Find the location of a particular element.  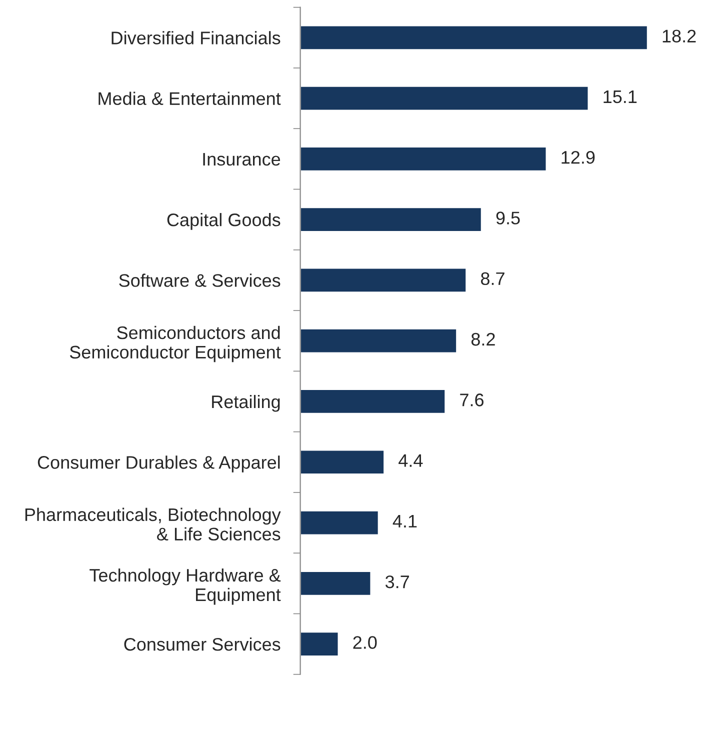

y-tick-label: Retailing is located at coordinates (246, 403).